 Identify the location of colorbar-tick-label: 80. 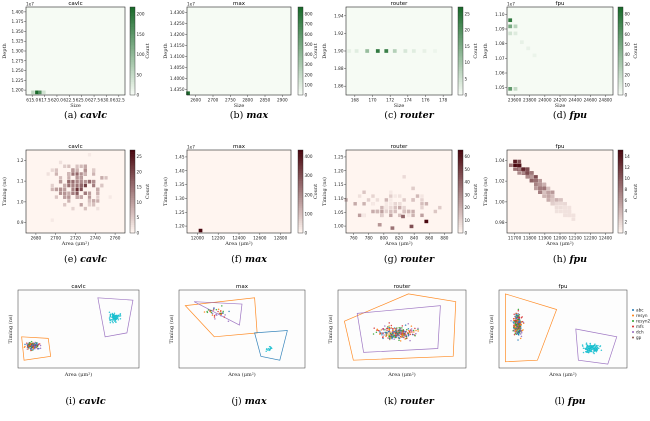
(628, 14).